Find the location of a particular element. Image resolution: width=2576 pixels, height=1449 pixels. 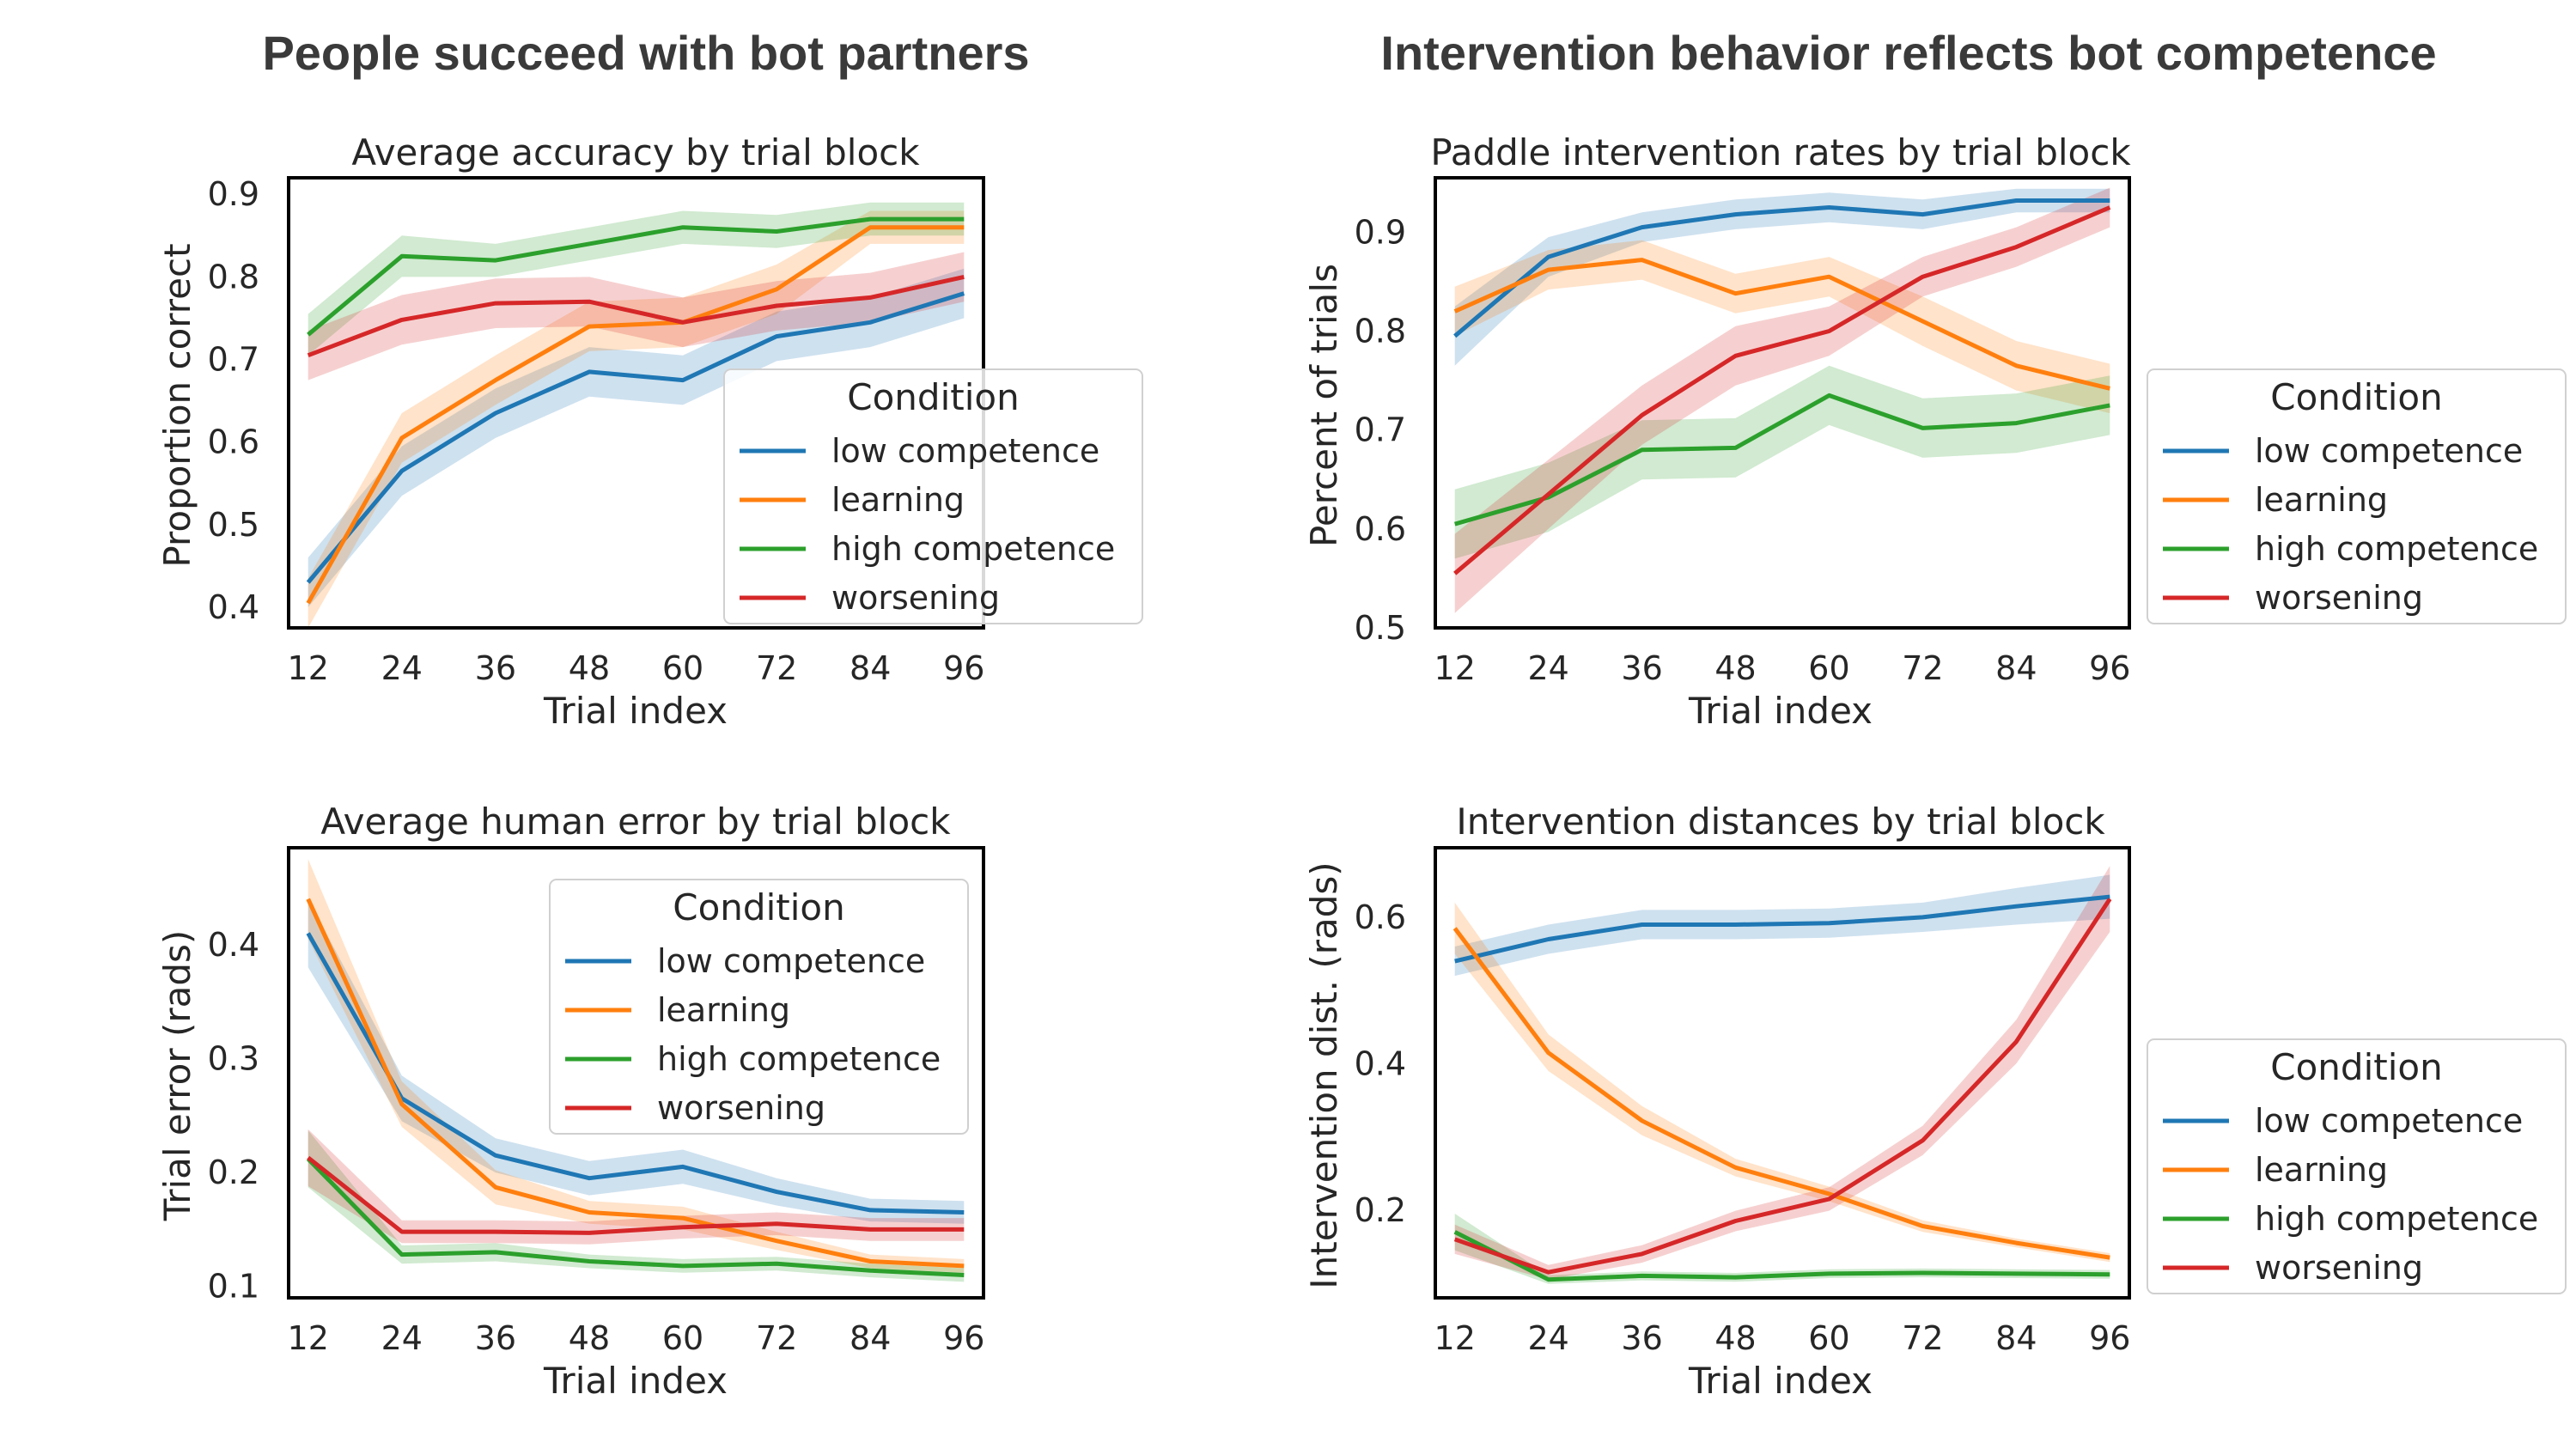

legend-title: Condition is located at coordinates (758, 907).